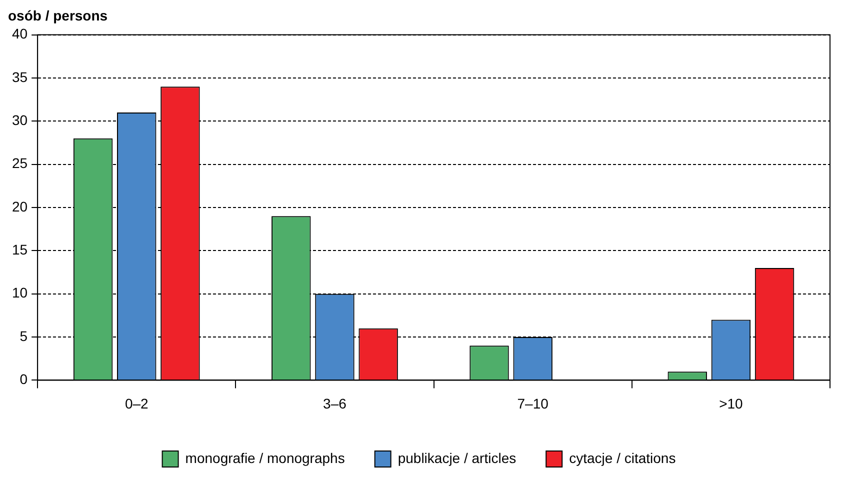  Describe the element at coordinates (335, 403) in the screenshot. I see `x-tick-label: 3–6` at that location.